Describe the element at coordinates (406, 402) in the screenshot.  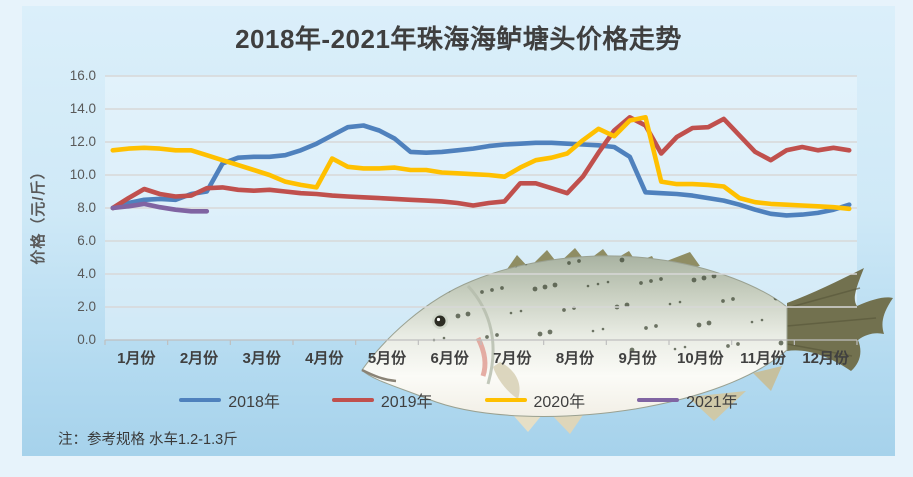
I see `legend-label: 2019年` at that location.